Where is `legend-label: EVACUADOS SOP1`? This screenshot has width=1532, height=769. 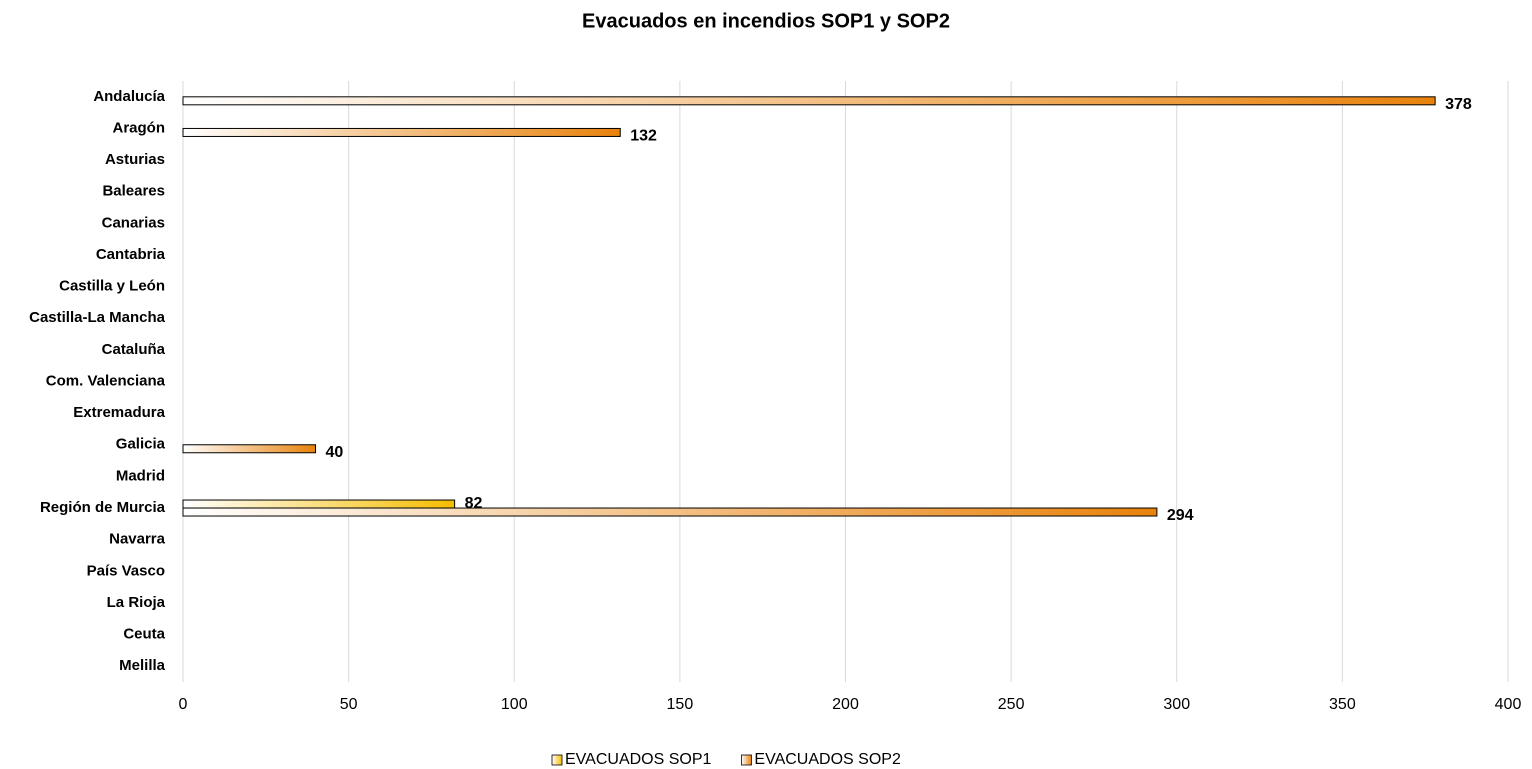 legend-label: EVACUADOS SOP1 is located at coordinates (638, 759).